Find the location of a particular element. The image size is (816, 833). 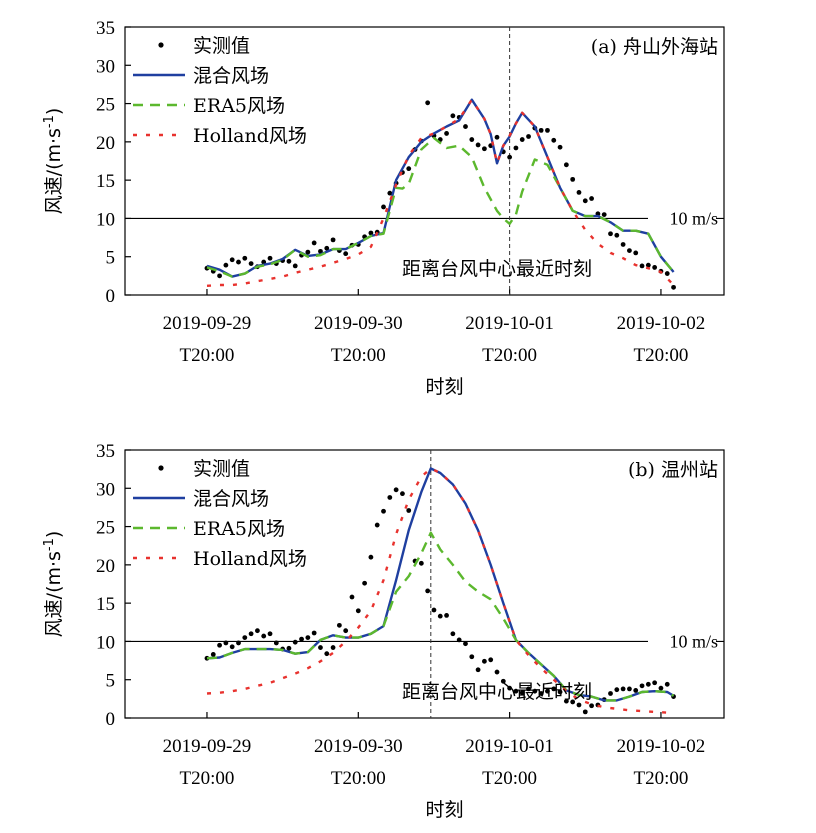

y-tick-label: 15 is located at coordinates (105, 181).